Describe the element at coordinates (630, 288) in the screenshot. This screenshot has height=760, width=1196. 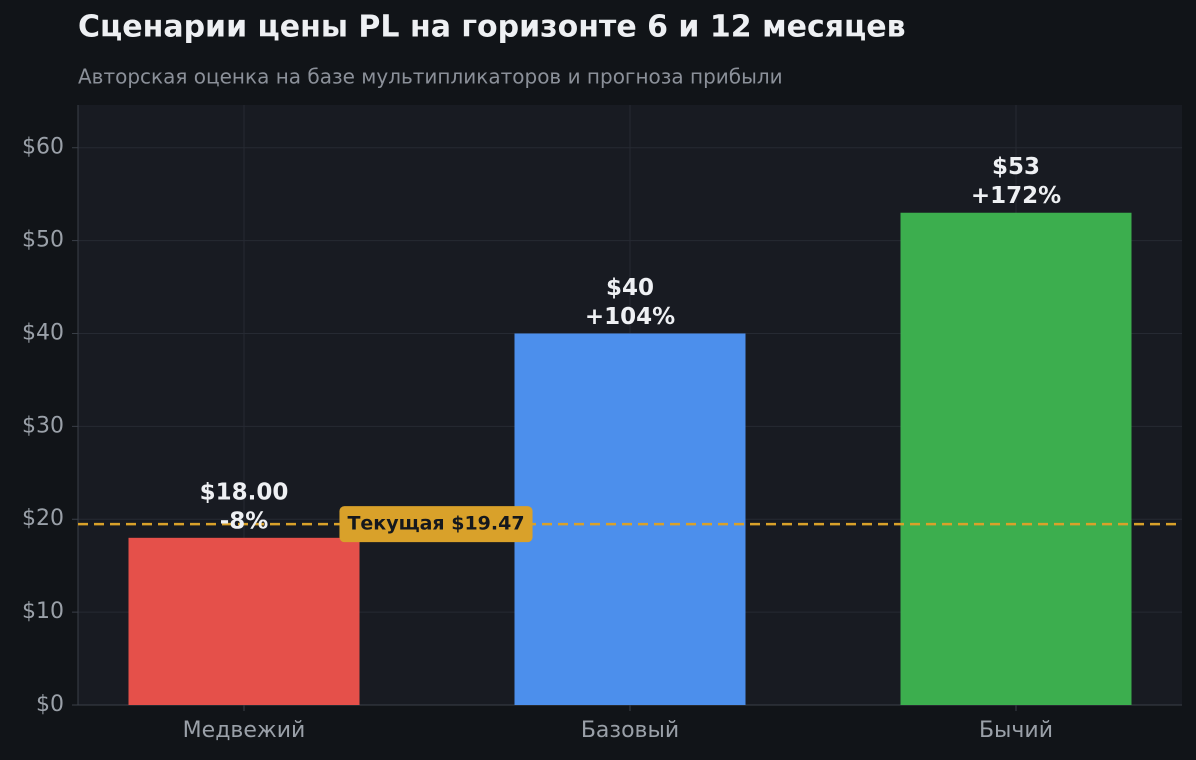
I see `value-label: $40` at that location.